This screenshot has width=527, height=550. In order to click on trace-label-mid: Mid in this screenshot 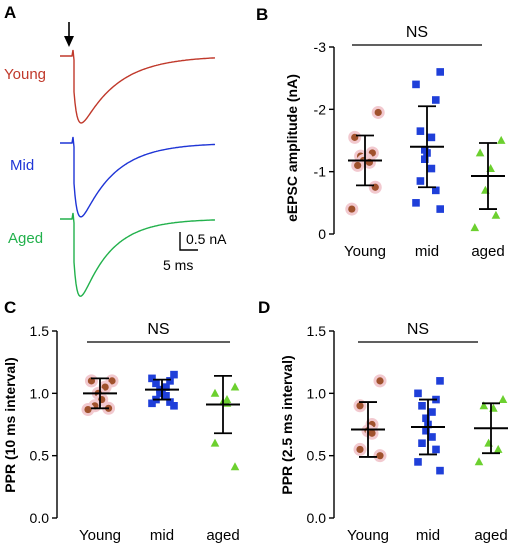, I will do `click(22, 165)`.